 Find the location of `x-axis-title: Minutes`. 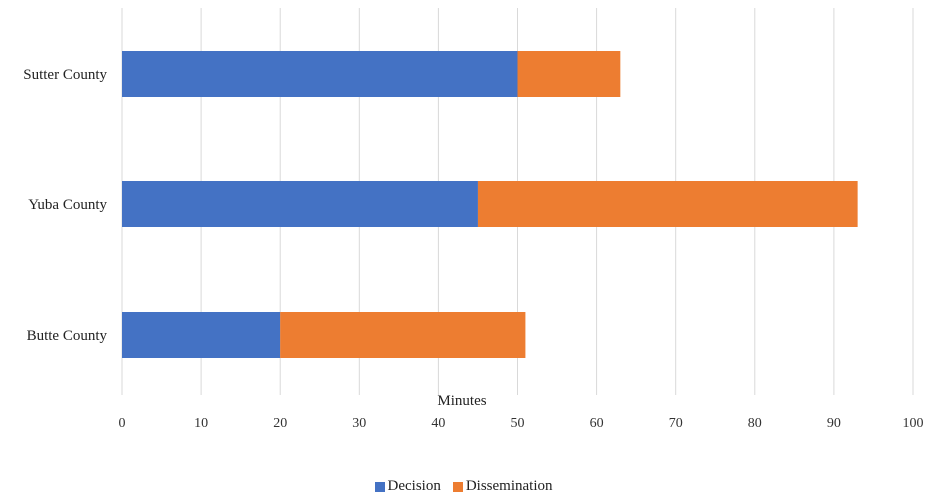

x-axis-title: Minutes is located at coordinates (461, 401).